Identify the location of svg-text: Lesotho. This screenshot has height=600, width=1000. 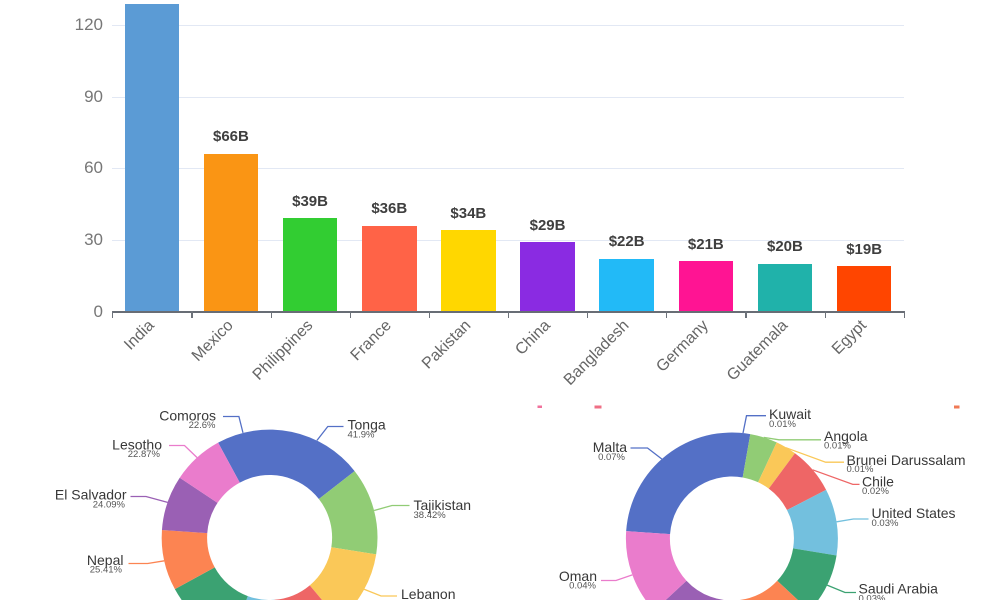
(137, 445).